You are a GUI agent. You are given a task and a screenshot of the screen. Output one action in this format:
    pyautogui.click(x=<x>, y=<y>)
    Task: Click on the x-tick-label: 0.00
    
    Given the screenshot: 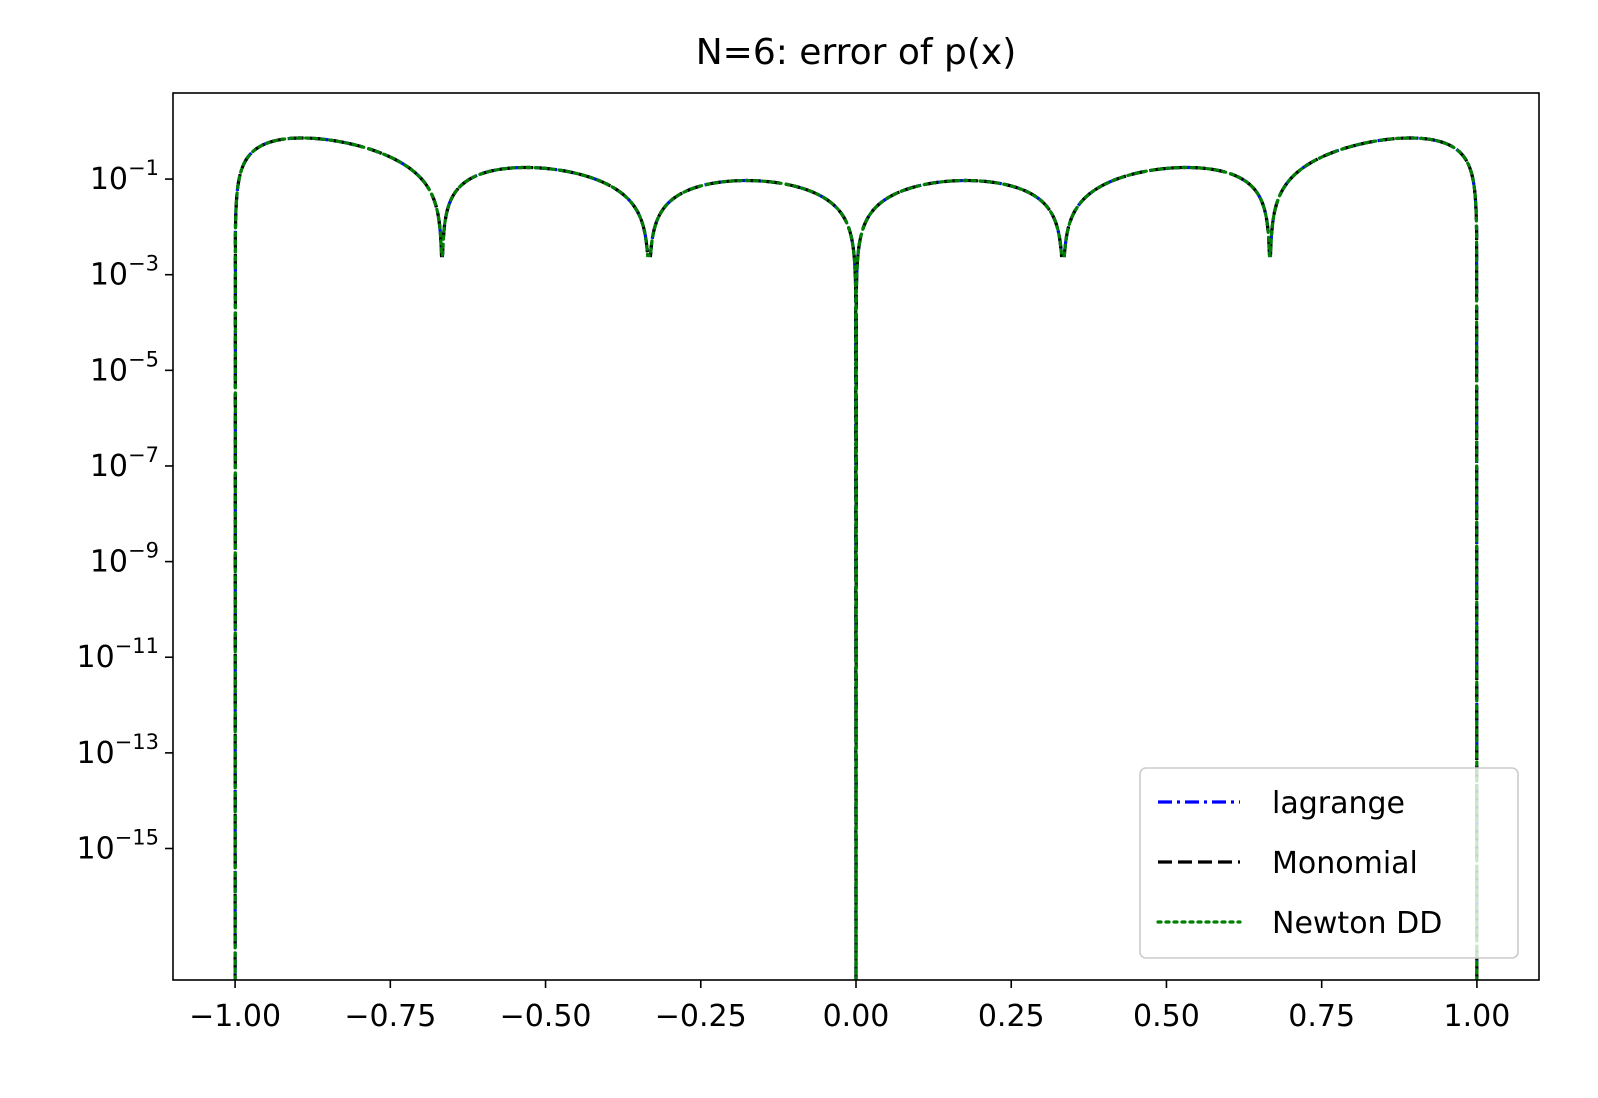 What is the action you would take?
    pyautogui.click(x=856, y=1016)
    